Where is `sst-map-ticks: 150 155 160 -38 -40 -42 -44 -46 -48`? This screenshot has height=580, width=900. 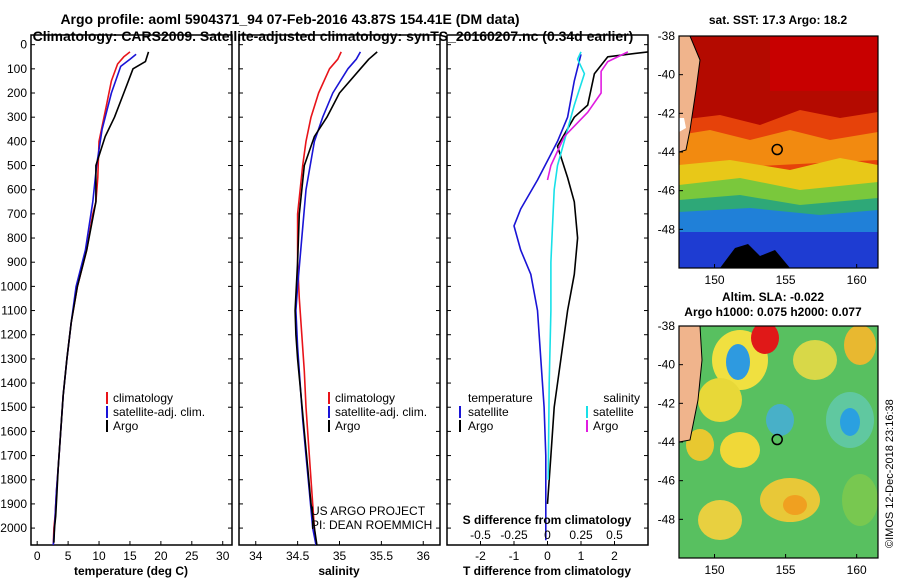
sst-map-ticks: 150 155 160 -38 -40 -42 -44 -46 -48 is located at coordinates (762, 158).